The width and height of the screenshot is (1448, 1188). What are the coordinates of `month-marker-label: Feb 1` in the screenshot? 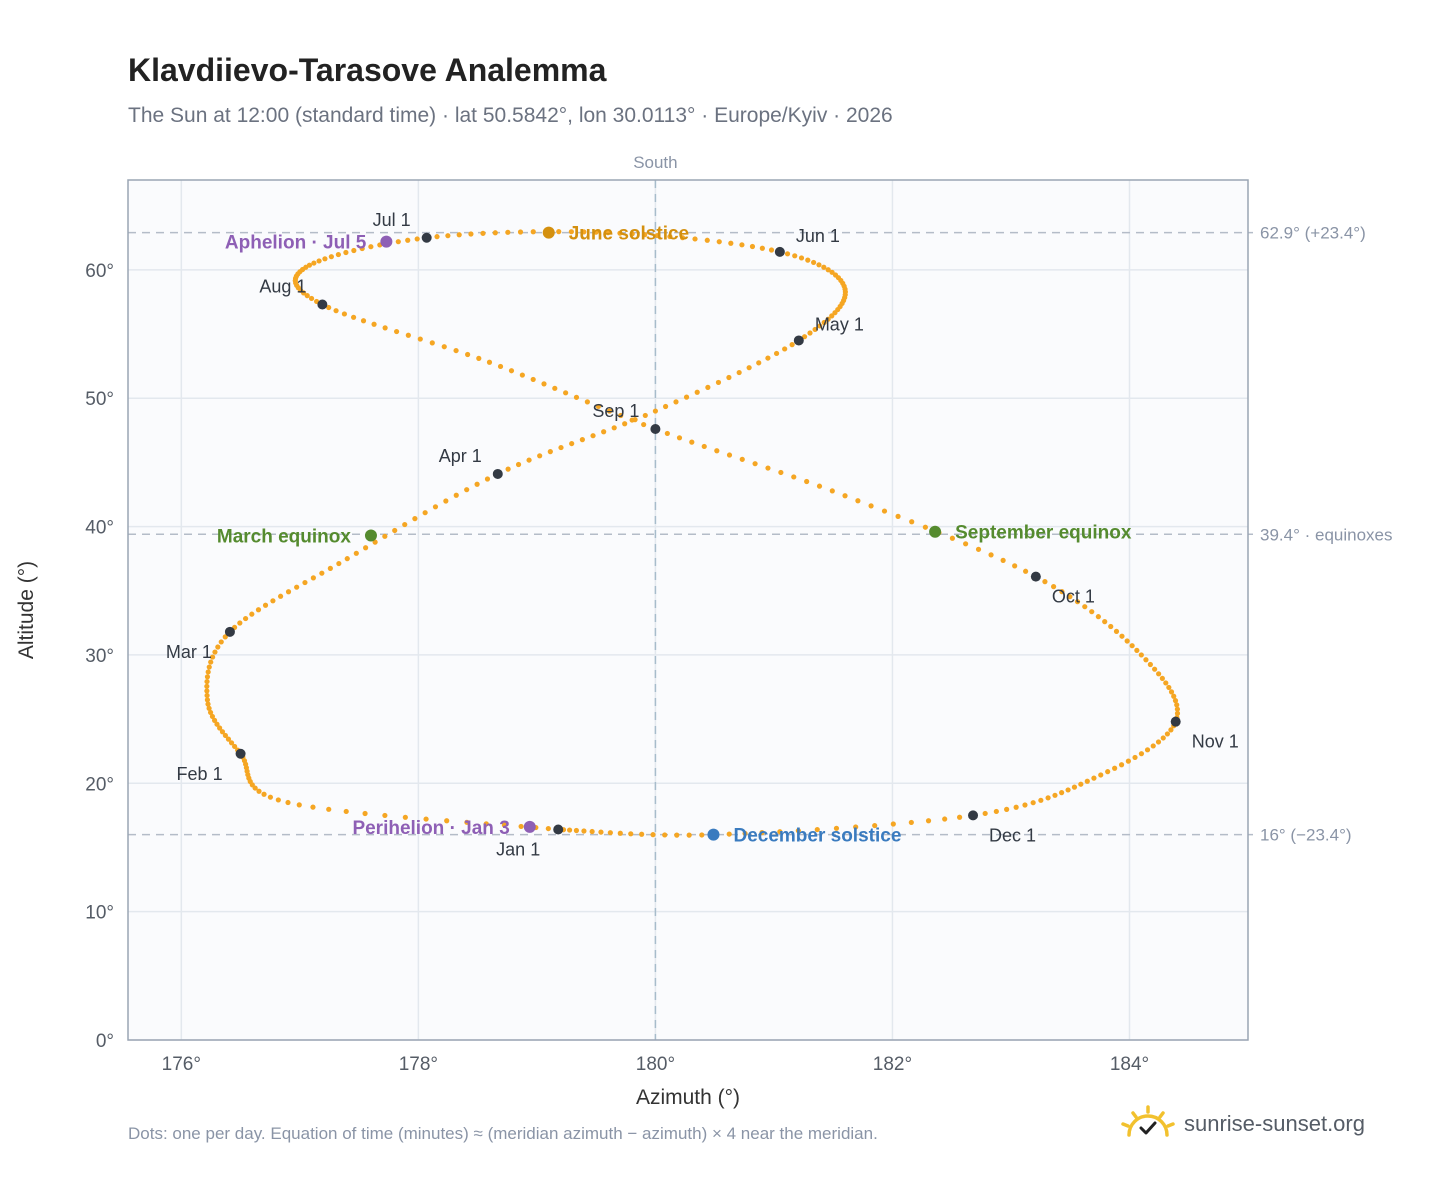 It's located at (200, 774).